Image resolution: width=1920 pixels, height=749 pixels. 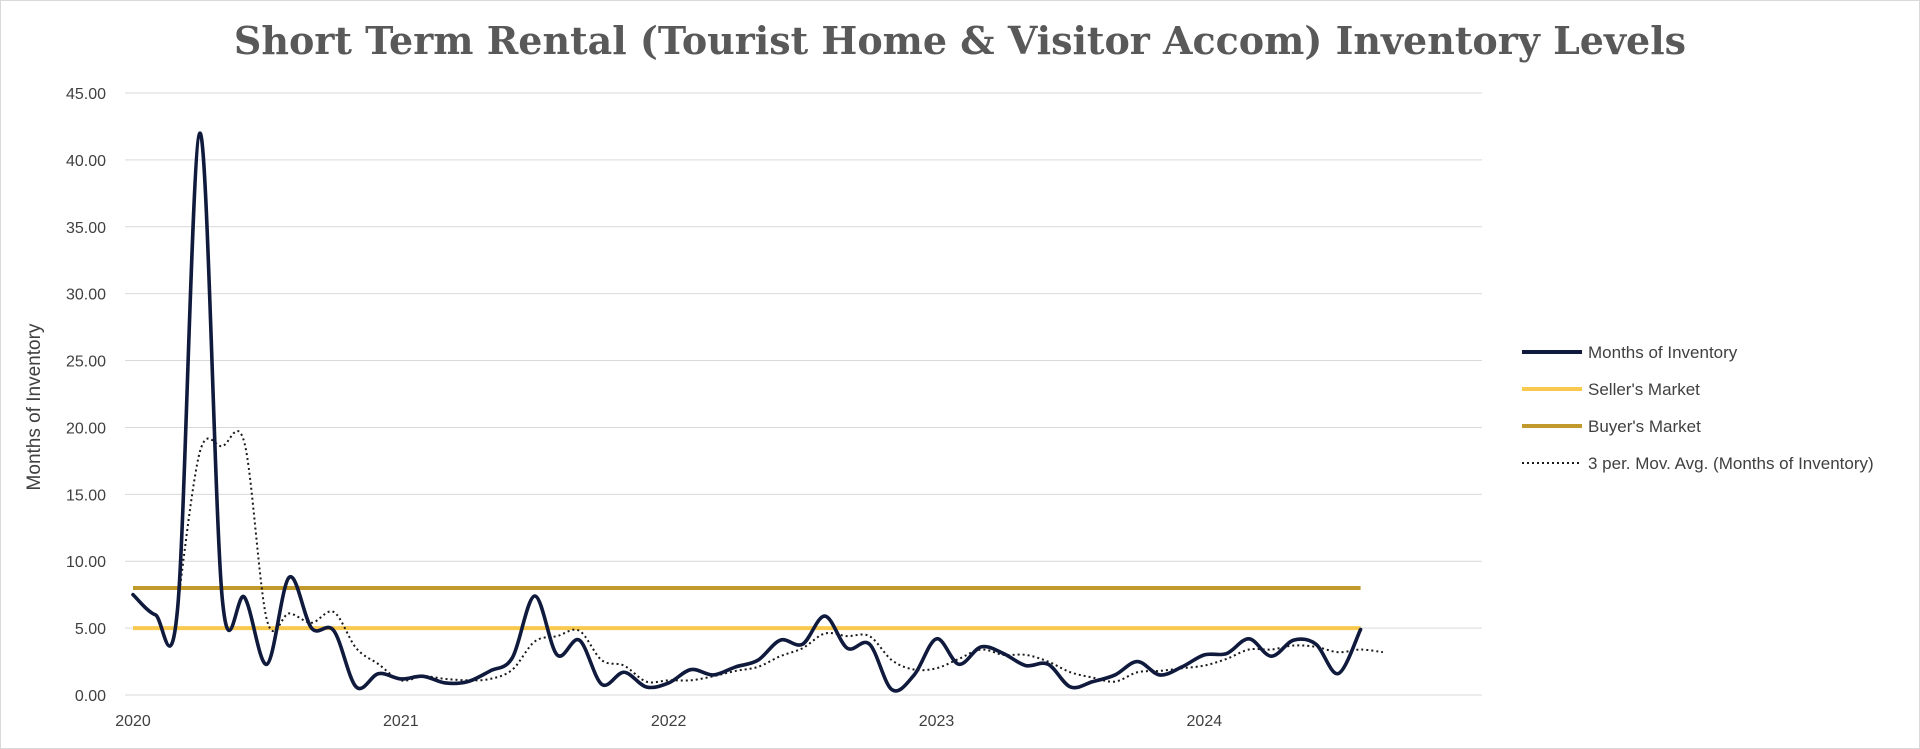 I want to click on legend-label: Buyer's Market, so click(x=1644, y=426).